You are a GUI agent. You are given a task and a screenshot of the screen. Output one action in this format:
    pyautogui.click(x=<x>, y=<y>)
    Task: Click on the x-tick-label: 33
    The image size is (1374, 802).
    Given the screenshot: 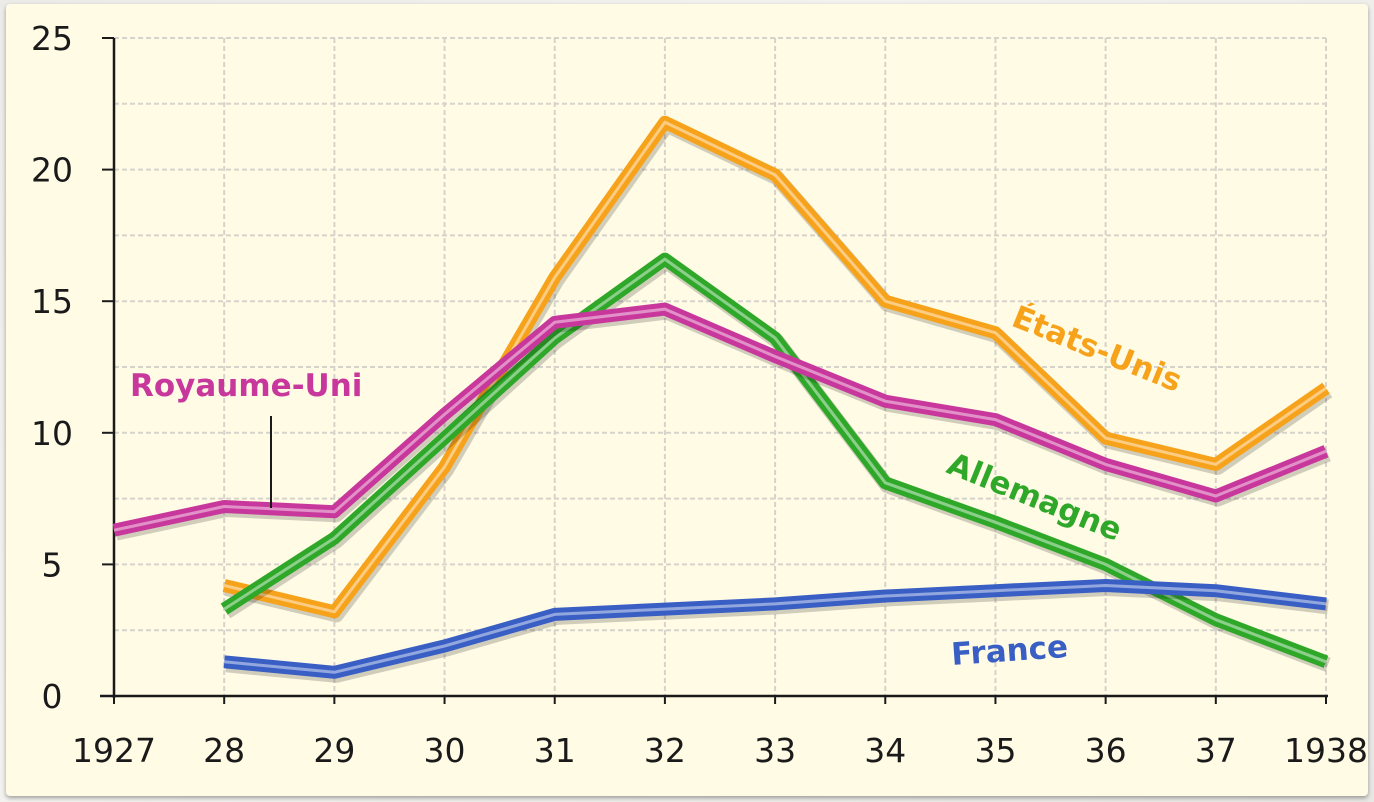 What is the action you would take?
    pyautogui.click(x=775, y=750)
    